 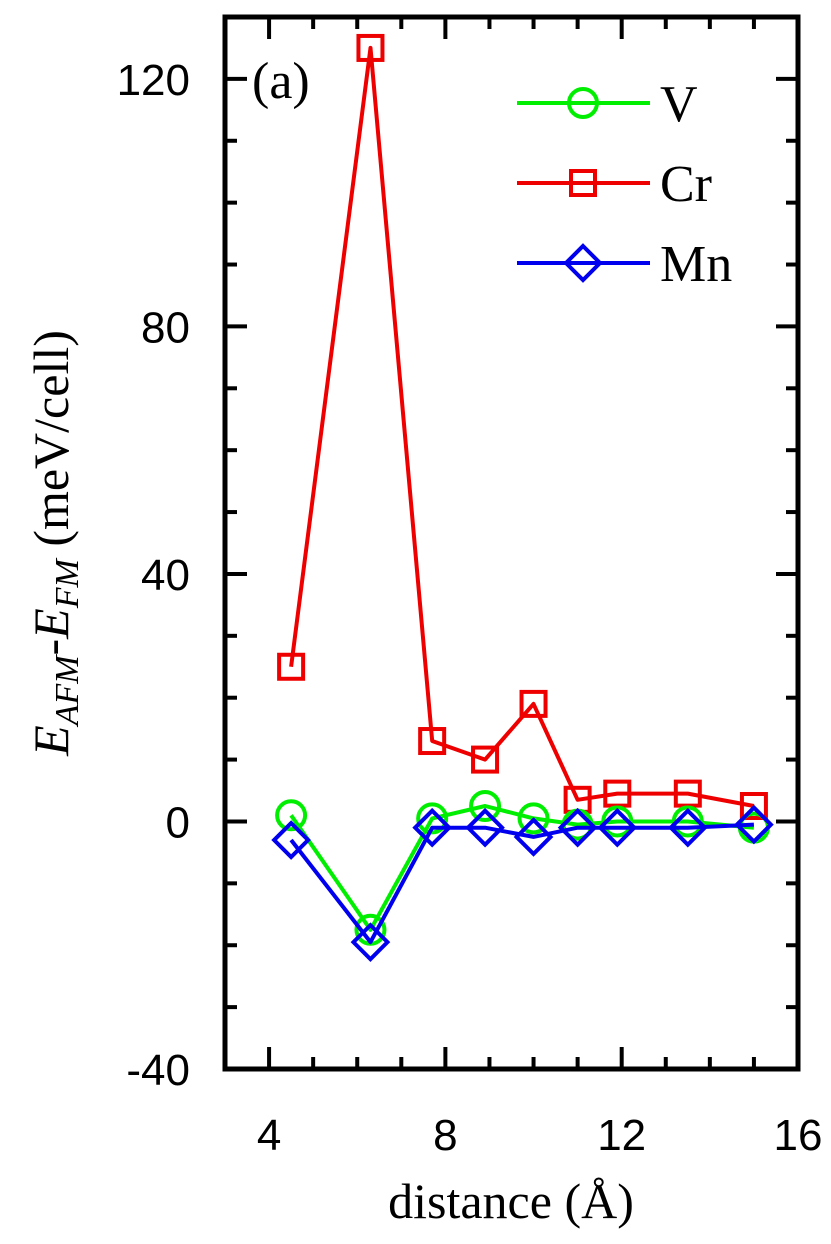 What do you see at coordinates (798, 1135) in the screenshot?
I see `x-tick-label: 16` at bounding box center [798, 1135].